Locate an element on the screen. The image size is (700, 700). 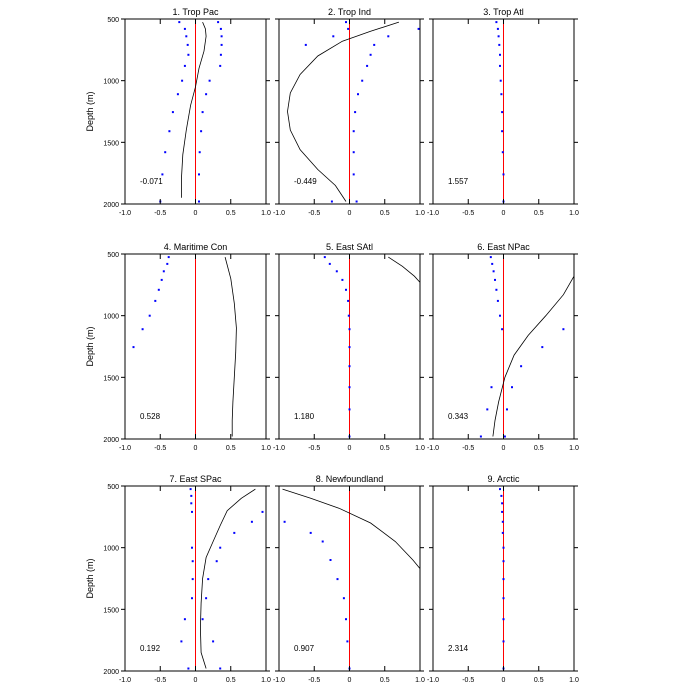
panel-title: 7. East SPac is located at coordinates (195, 479).